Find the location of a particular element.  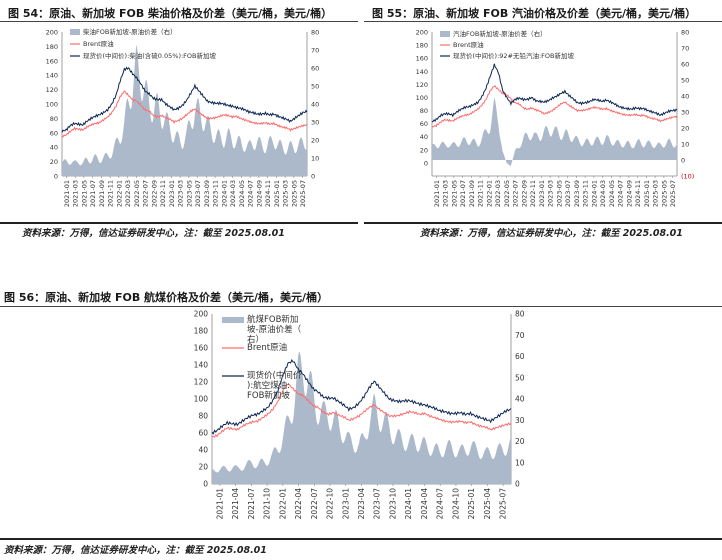

legend-label: 现货价(中间价):航空煤油: FOB新加坡 is located at coordinates (274, 385).